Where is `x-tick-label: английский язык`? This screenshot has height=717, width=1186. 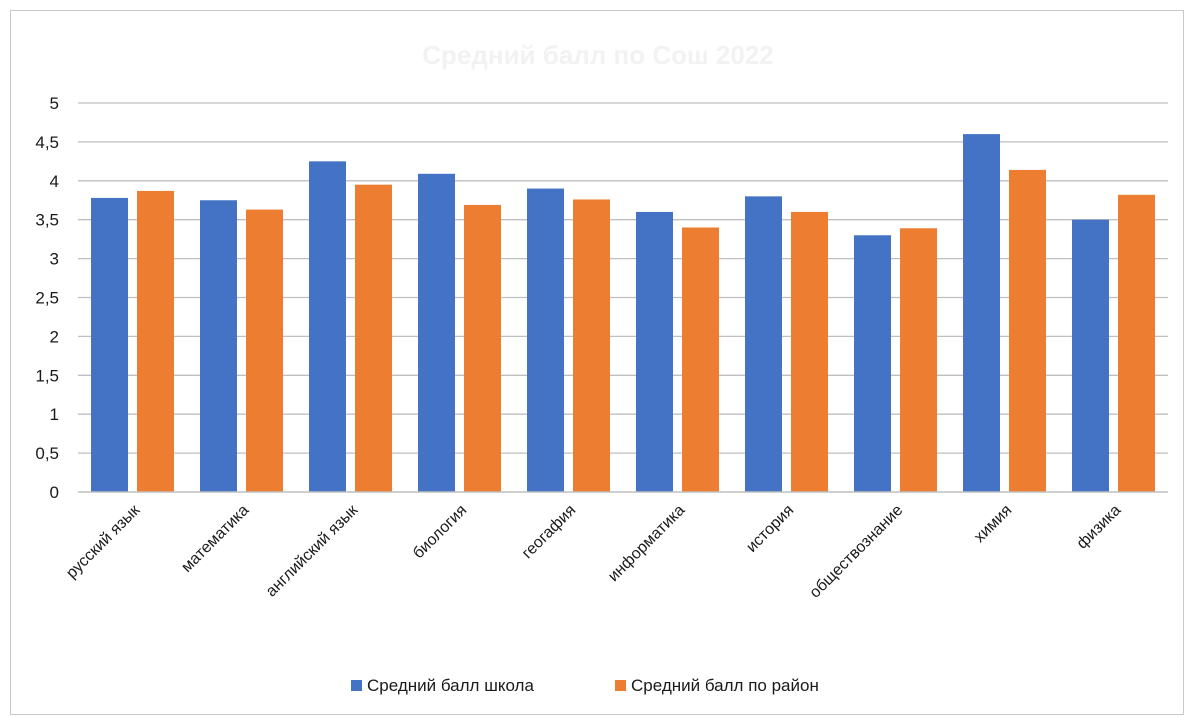
x-tick-label: английский язык is located at coordinates (312, 550).